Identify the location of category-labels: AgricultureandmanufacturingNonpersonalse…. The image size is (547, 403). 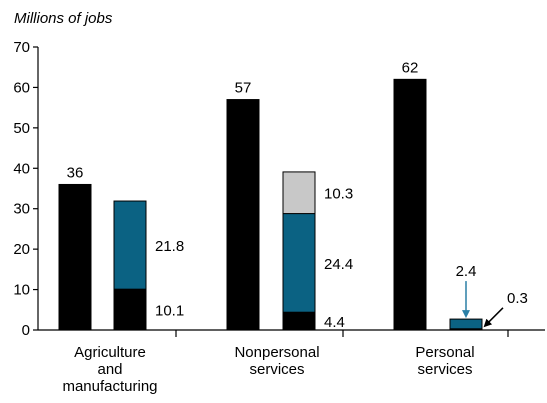
(268, 369).